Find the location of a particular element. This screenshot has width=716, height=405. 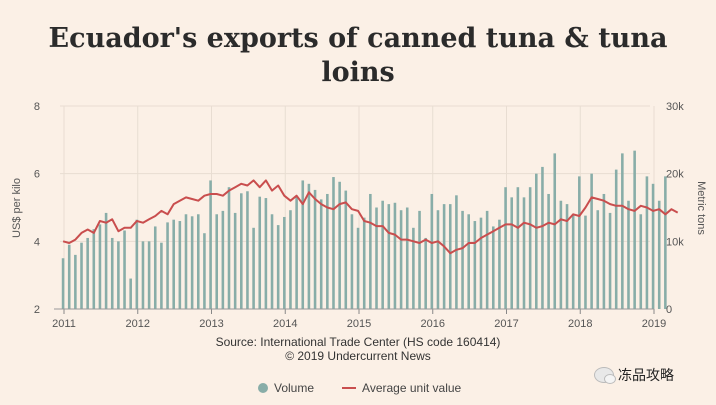

x-tick-label: 2016 is located at coordinates (433, 324).